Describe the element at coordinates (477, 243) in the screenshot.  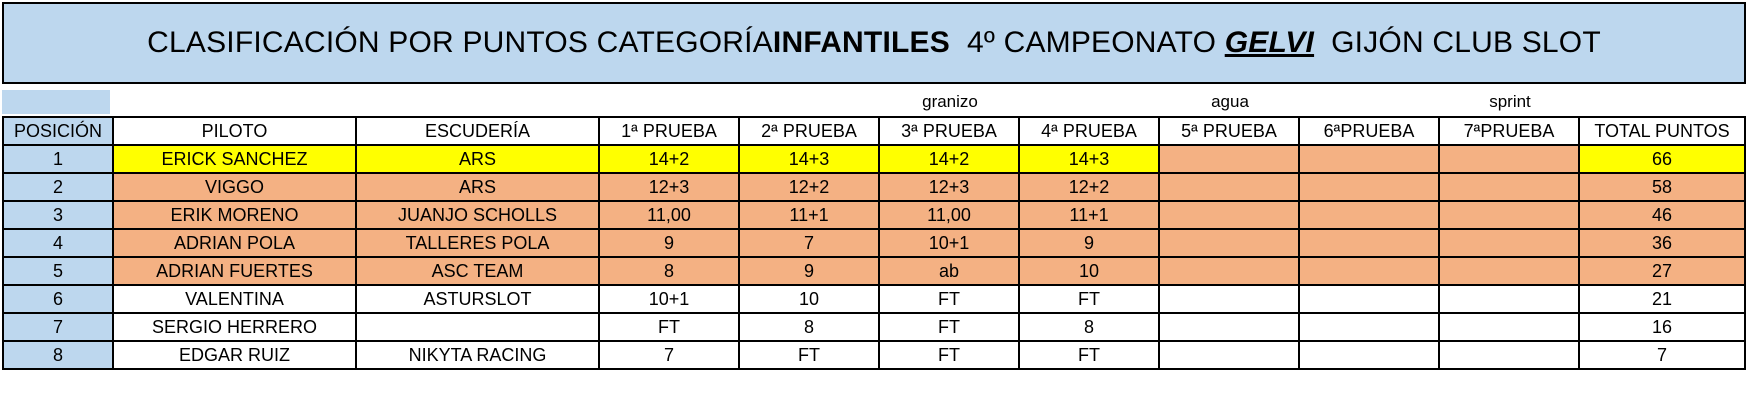
I see `team-cell: TALLERES POLA` at that location.